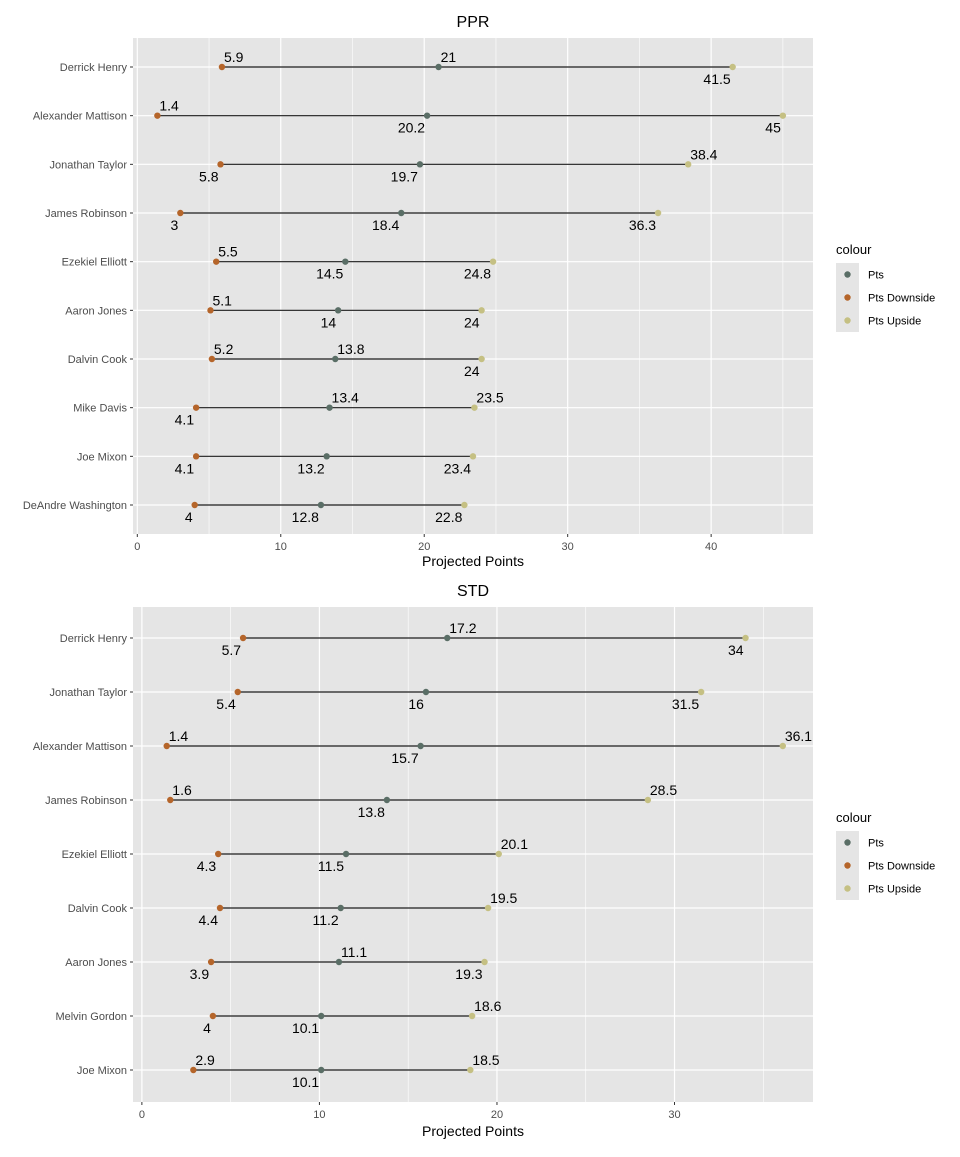  What do you see at coordinates (354, 952) in the screenshot?
I see `pts-data-label: 11.1` at bounding box center [354, 952].